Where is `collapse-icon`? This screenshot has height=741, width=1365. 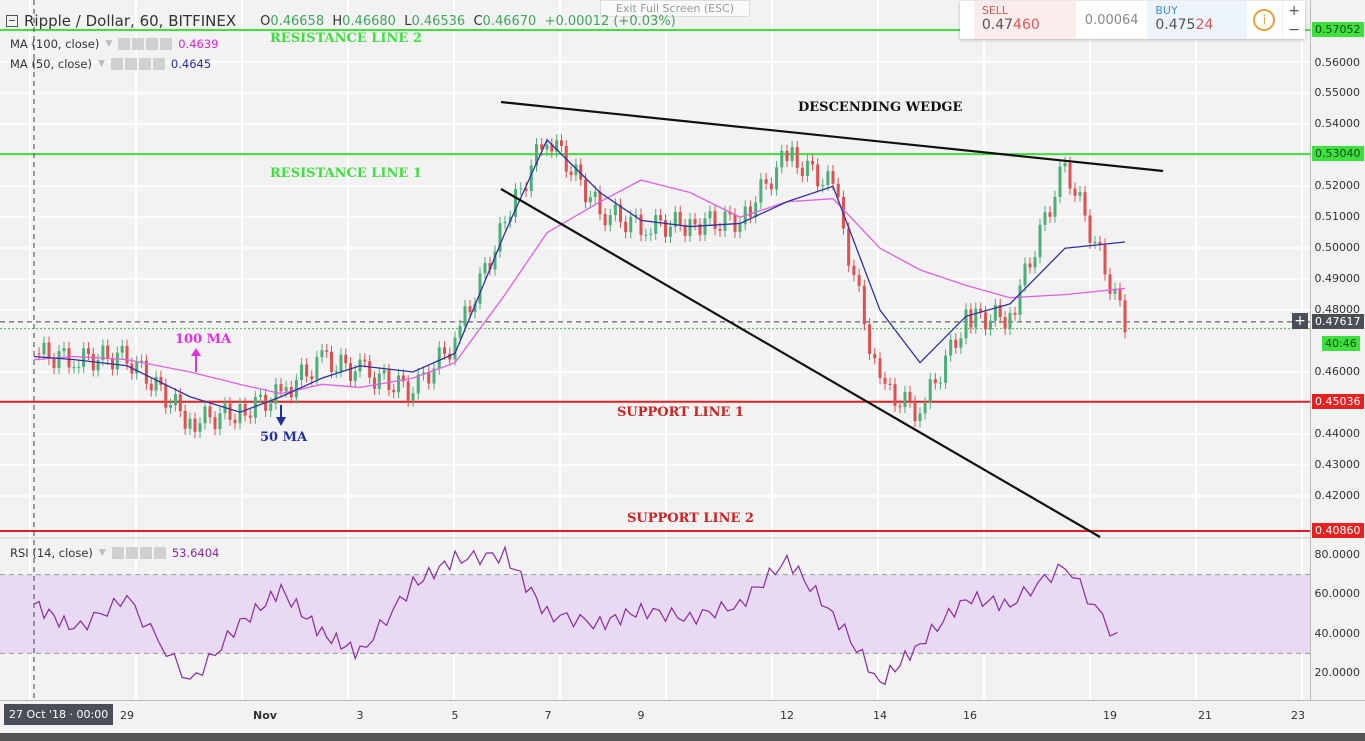
collapse-icon is located at coordinates (12, 21).